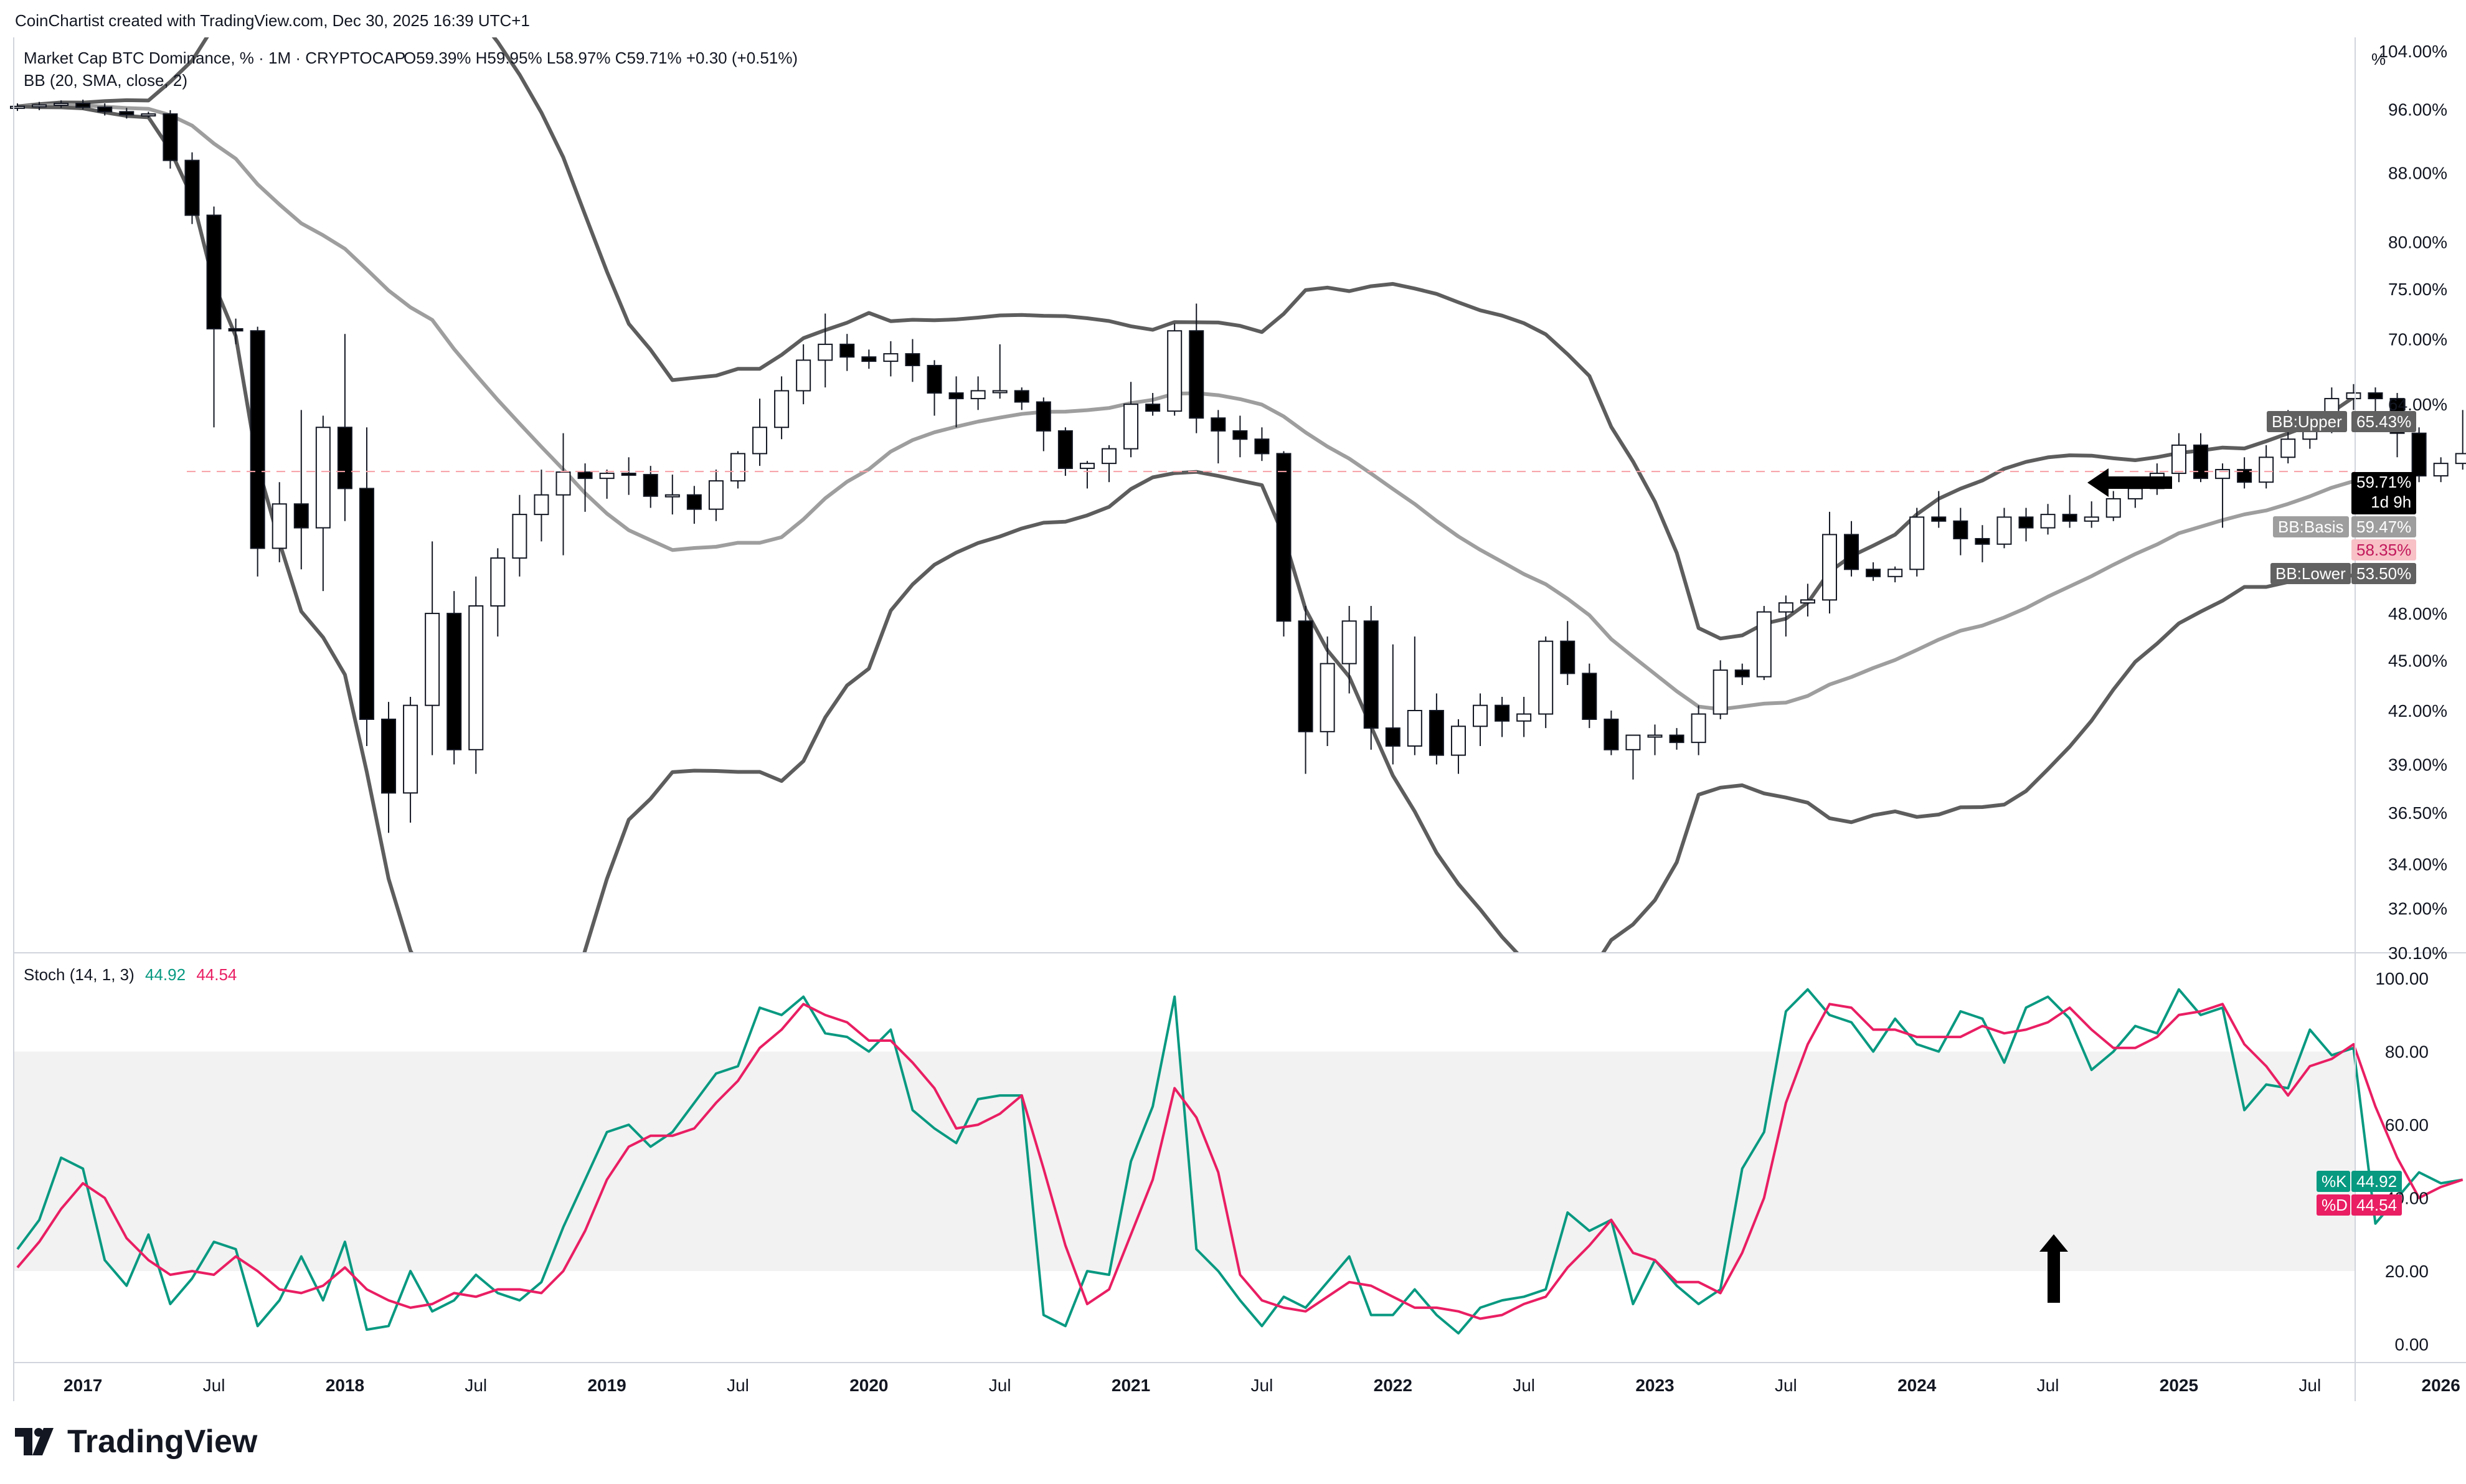  Describe the element at coordinates (345, 1385) in the screenshot. I see `time-tick-label: 2018` at that location.